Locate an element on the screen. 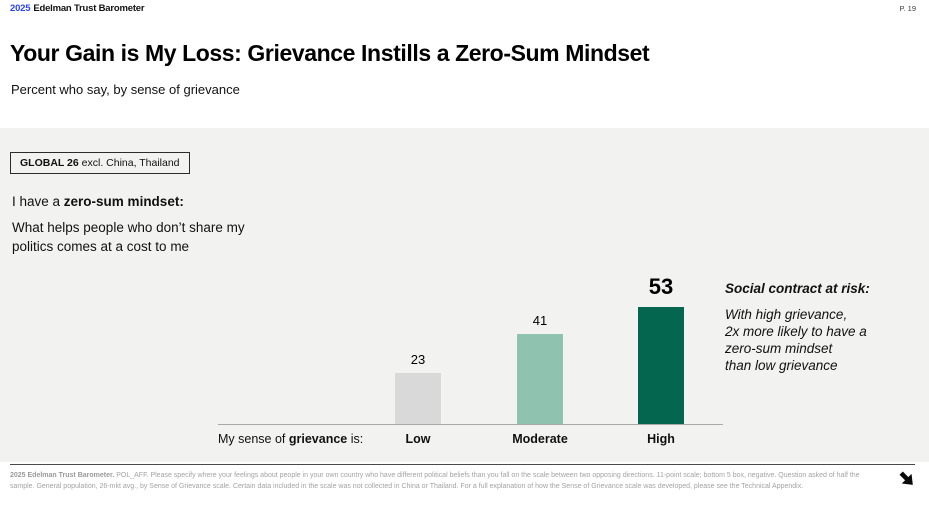 This screenshot has width=929, height=509. scope-badge: GLOBAL 26 excl. China, Thailand is located at coordinates (100, 163).